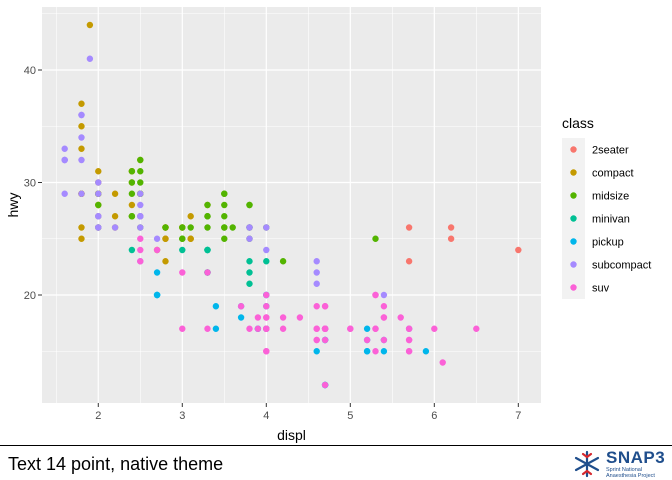  Describe the element at coordinates (98, 416) in the screenshot. I see `x-tick-label: 2` at that location.